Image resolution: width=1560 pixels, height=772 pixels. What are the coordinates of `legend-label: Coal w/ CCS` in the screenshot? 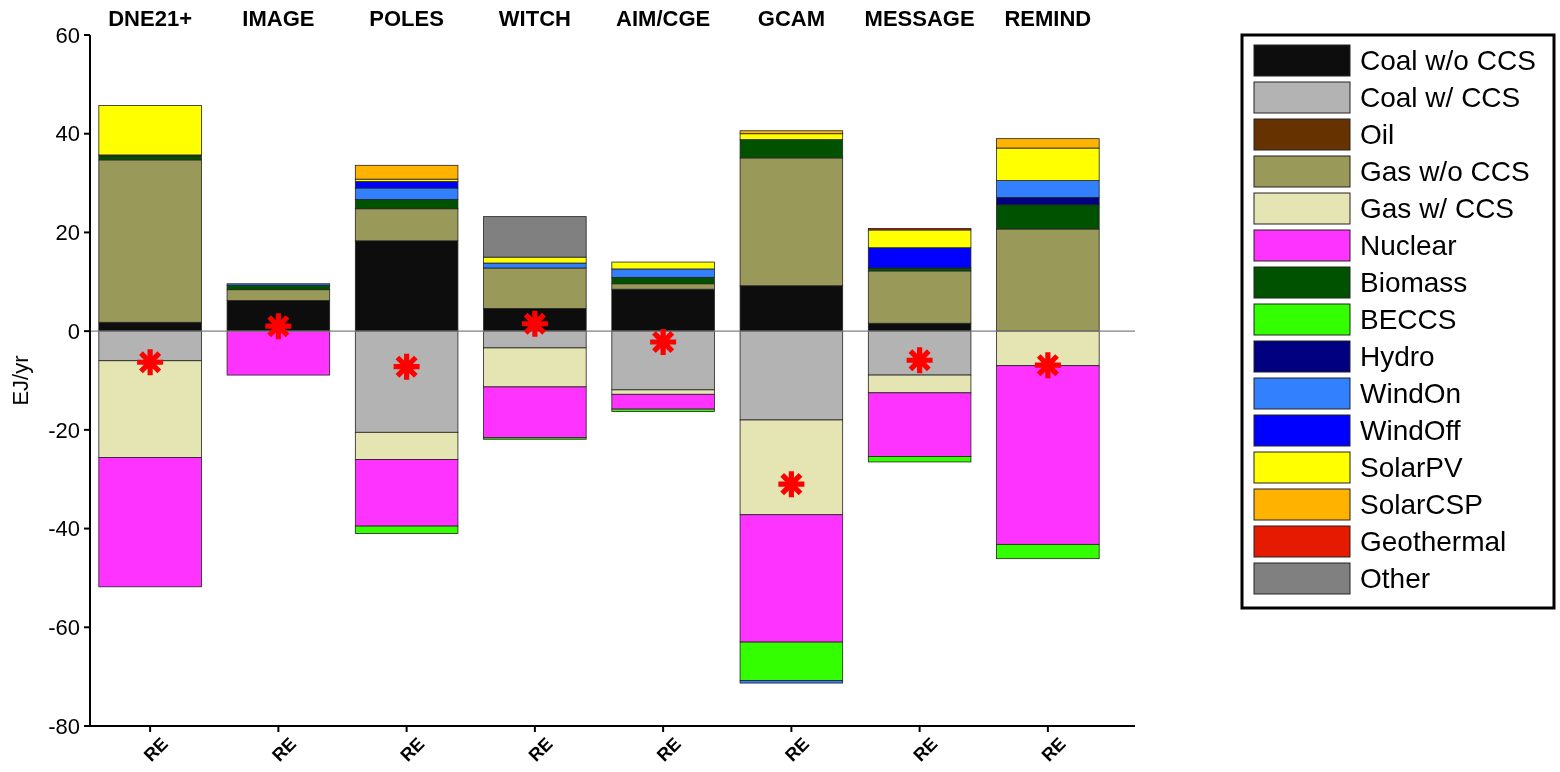 It's located at (1440, 98).